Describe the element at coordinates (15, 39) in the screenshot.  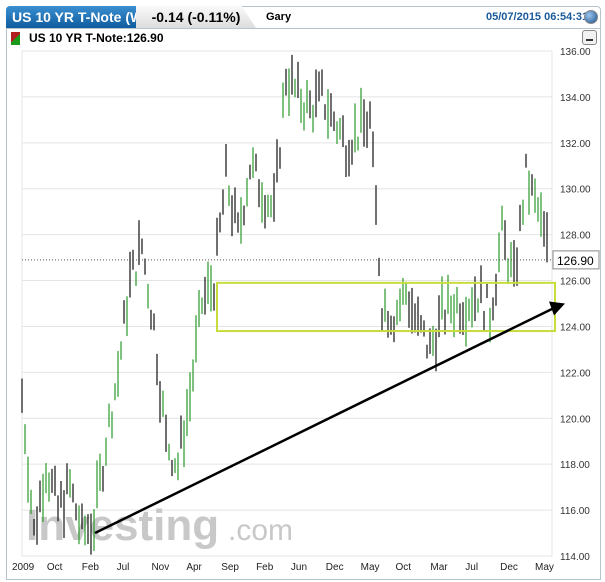
I see `candle-icon` at that location.